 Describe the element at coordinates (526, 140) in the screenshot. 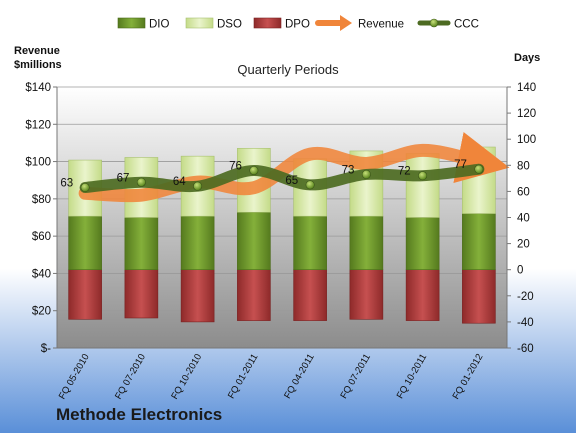

I see `right-tick-label: 100` at that location.